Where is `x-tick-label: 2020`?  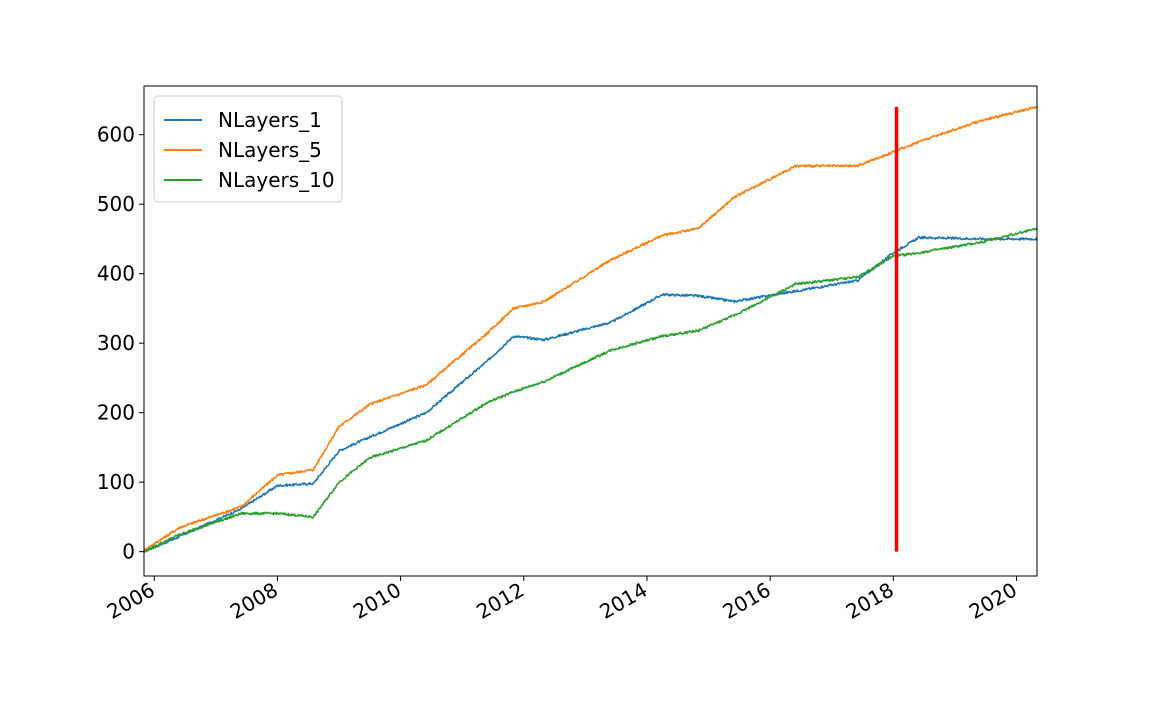 x-tick-label: 2020 is located at coordinates (993, 601).